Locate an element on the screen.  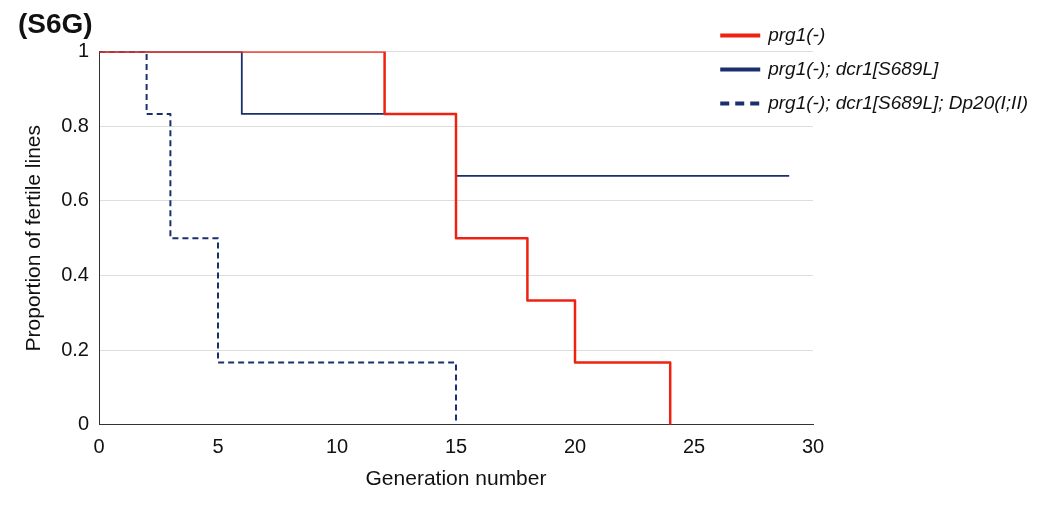
x-tick-label: 20 is located at coordinates (575, 446).